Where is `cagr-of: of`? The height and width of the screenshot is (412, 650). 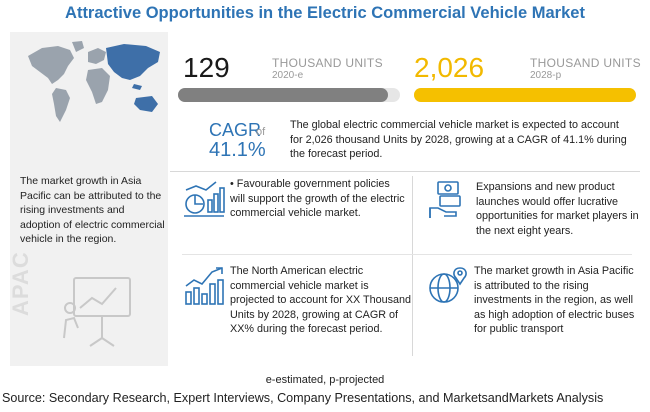 cagr-of: of is located at coordinates (261, 132).